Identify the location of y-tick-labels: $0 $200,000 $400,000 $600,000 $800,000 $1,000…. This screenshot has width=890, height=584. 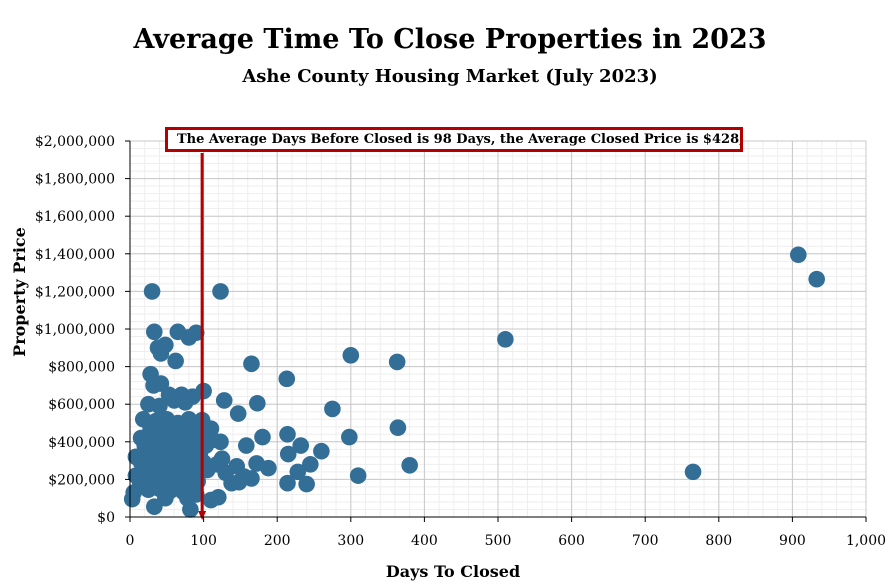
(75, 330).